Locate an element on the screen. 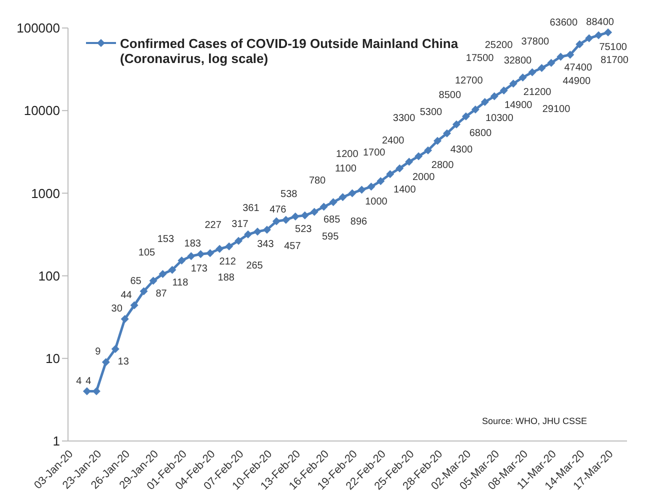  data-label: 1200 is located at coordinates (347, 154).